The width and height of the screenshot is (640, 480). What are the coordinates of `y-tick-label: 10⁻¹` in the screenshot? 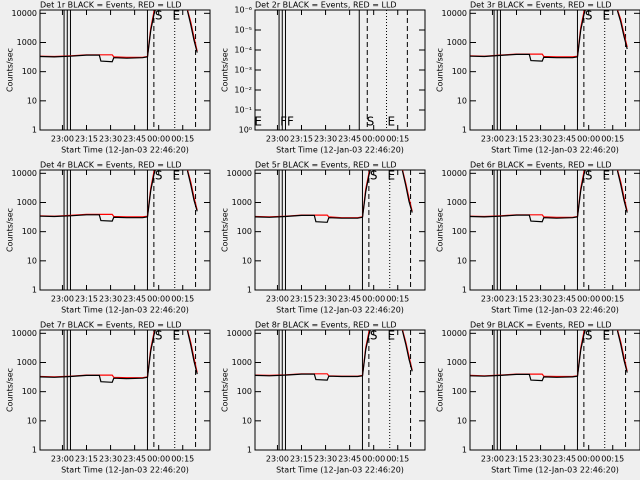 It's located at (243, 110).